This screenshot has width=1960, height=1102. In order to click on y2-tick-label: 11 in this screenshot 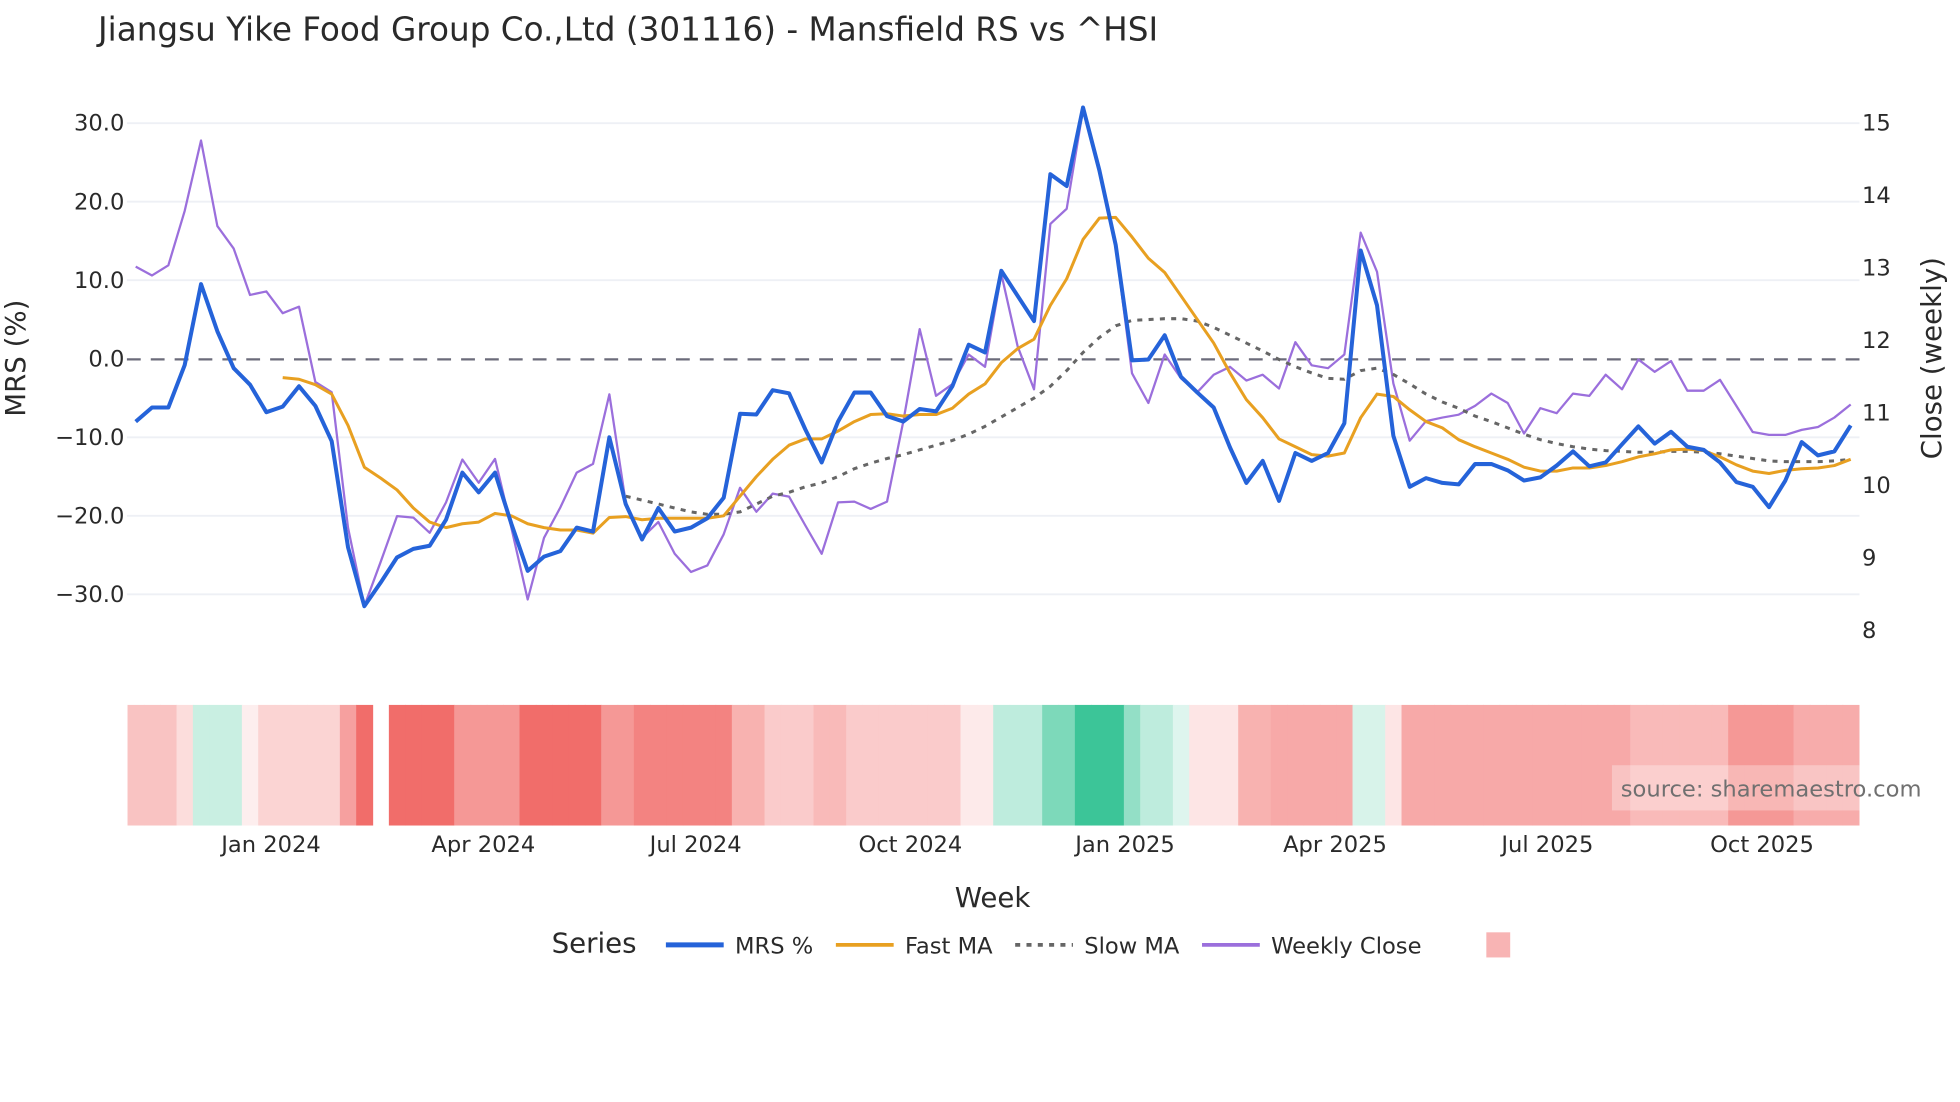, I will do `click(1876, 414)`.